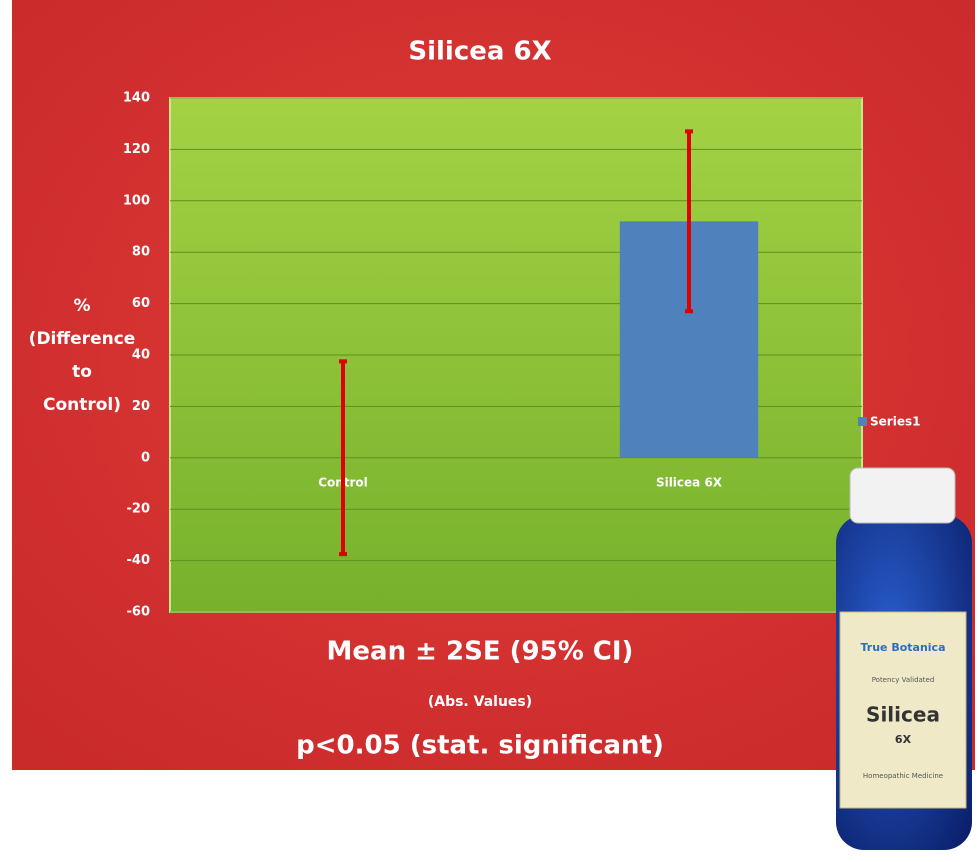 This screenshot has width=979, height=862. Describe the element at coordinates (136, 200) in the screenshot. I see `y-tick-label: 100` at that location.